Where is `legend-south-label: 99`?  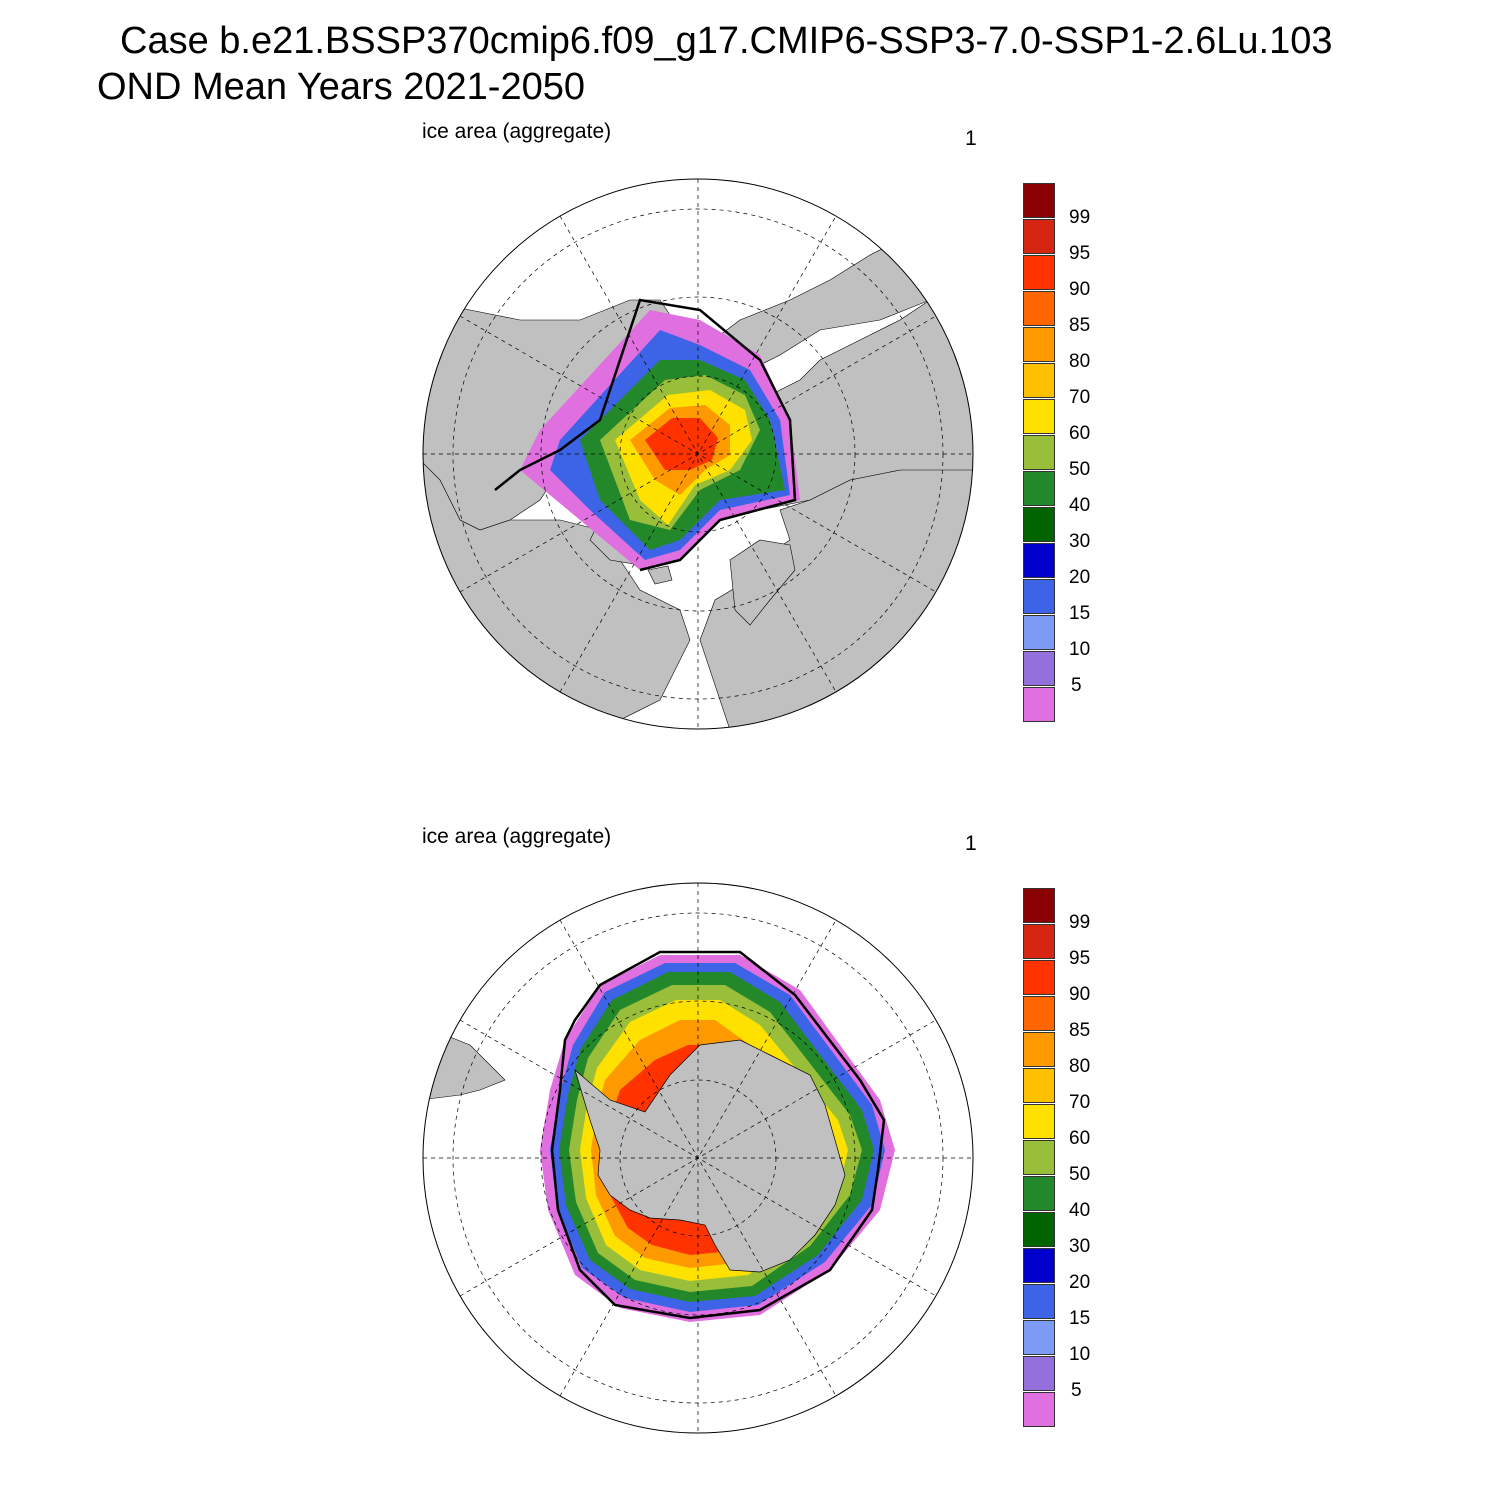
legend-south-label: 99 is located at coordinates (1080, 922).